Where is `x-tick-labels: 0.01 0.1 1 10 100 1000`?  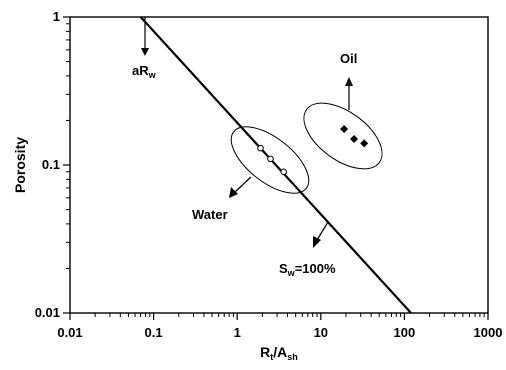 x-tick-labels: 0.01 0.1 1 10 100 1000 is located at coordinates (279, 332).